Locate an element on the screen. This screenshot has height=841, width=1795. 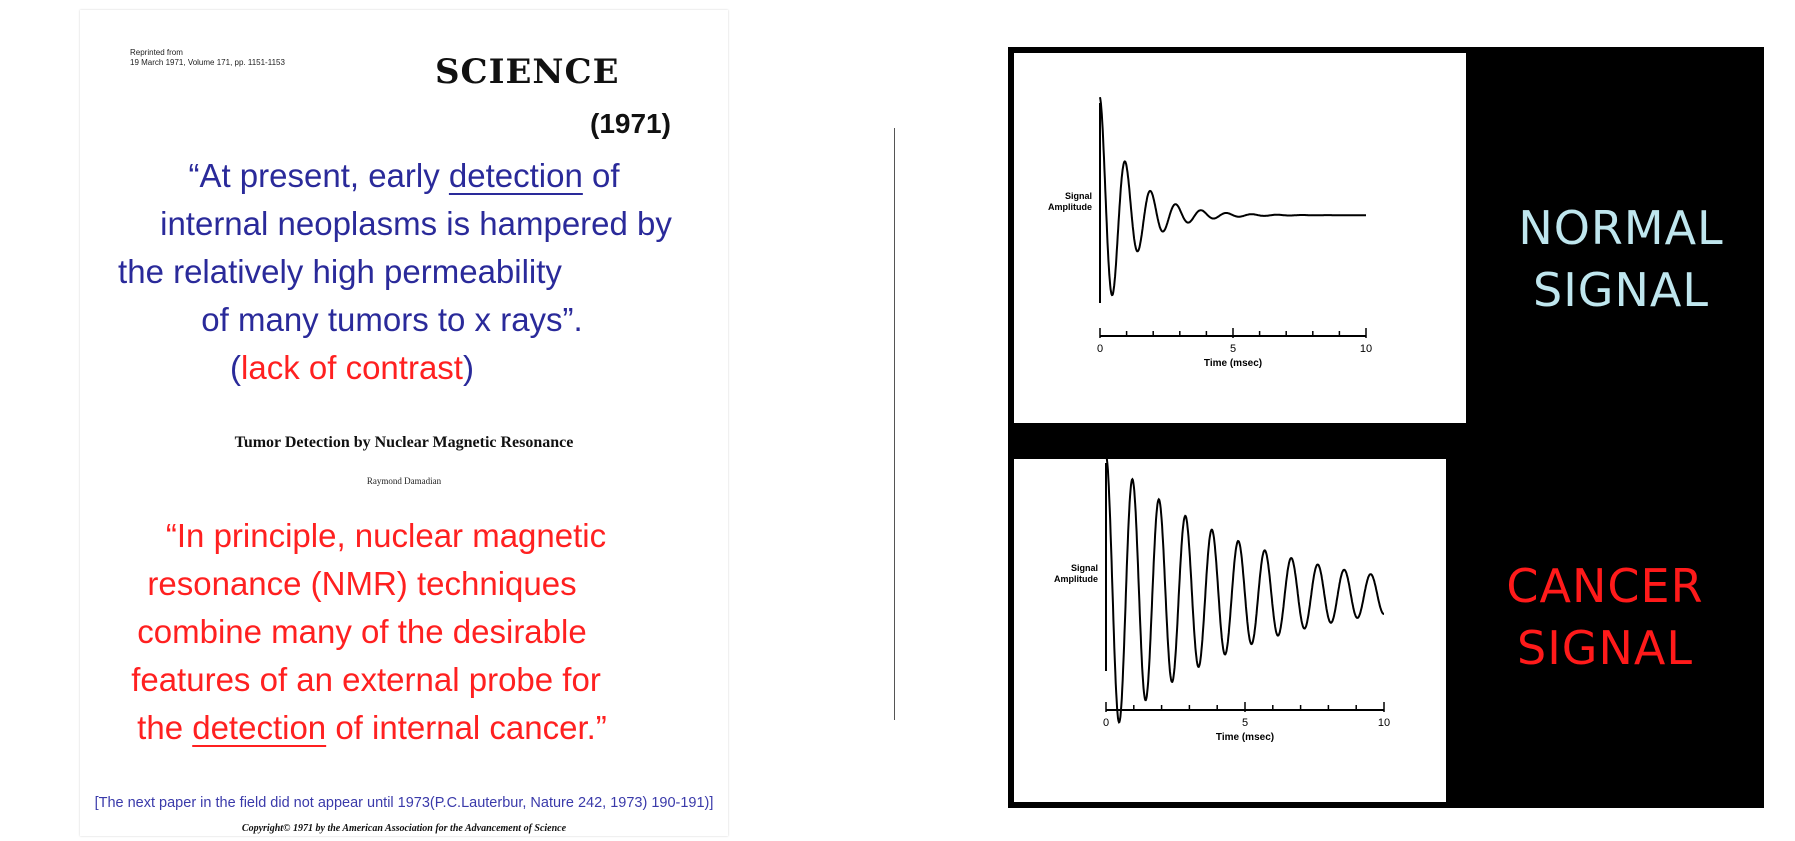
vertical-divider is located at coordinates (894, 424).